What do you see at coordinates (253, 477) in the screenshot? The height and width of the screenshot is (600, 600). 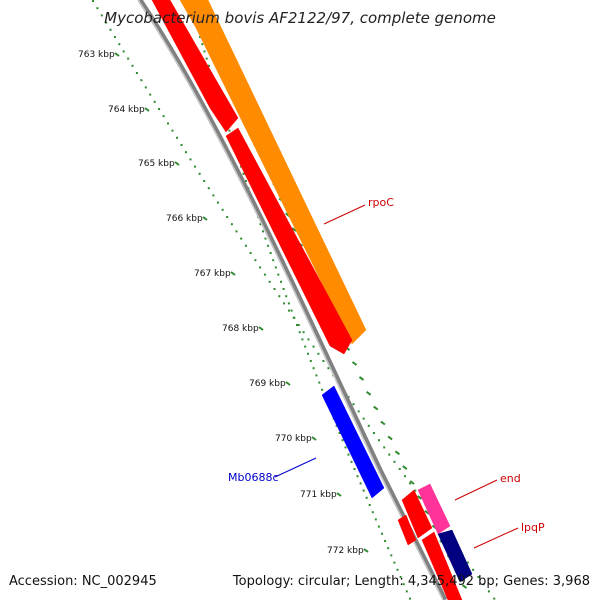 I see `gene-label-Mb0688c: Mb0688c` at bounding box center [253, 477].